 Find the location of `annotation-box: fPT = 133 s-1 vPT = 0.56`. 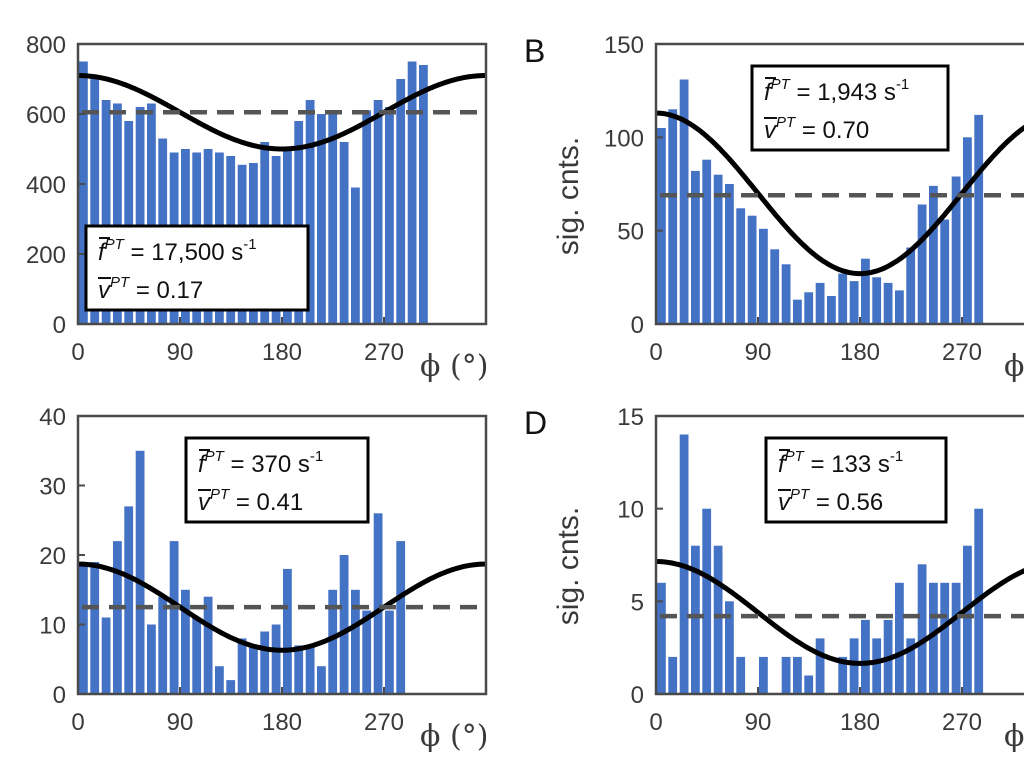

annotation-box: fPT = 133 s-1 vPT = 0.56 is located at coordinates (856, 480).